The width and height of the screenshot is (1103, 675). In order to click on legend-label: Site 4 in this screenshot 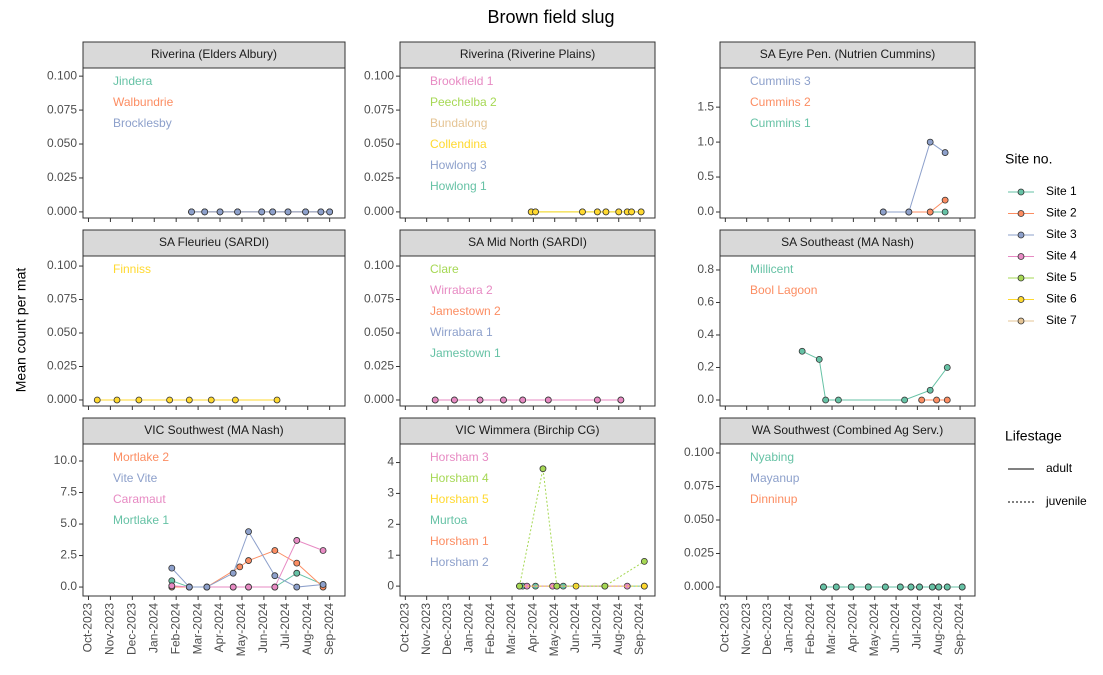, I will do `click(1061, 256)`.